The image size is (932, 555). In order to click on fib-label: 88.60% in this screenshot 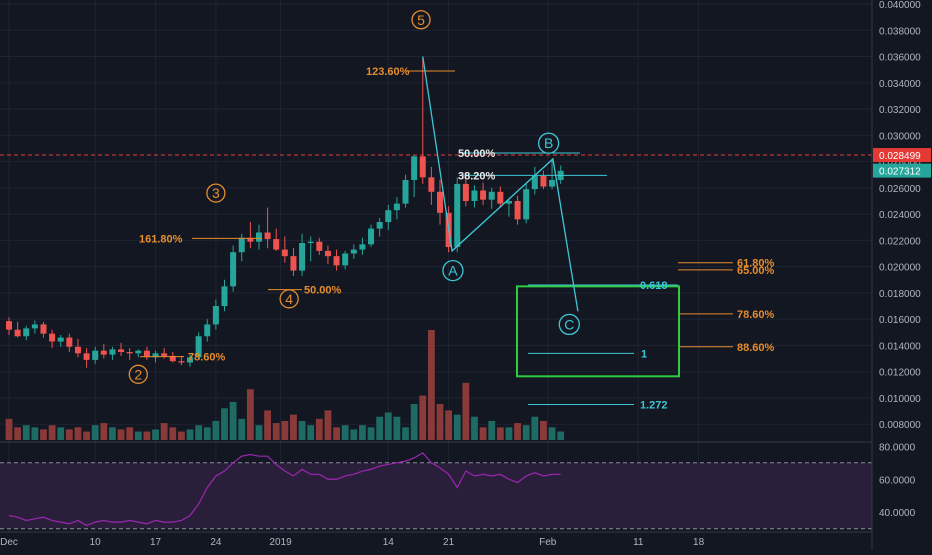, I will do `click(756, 348)`.